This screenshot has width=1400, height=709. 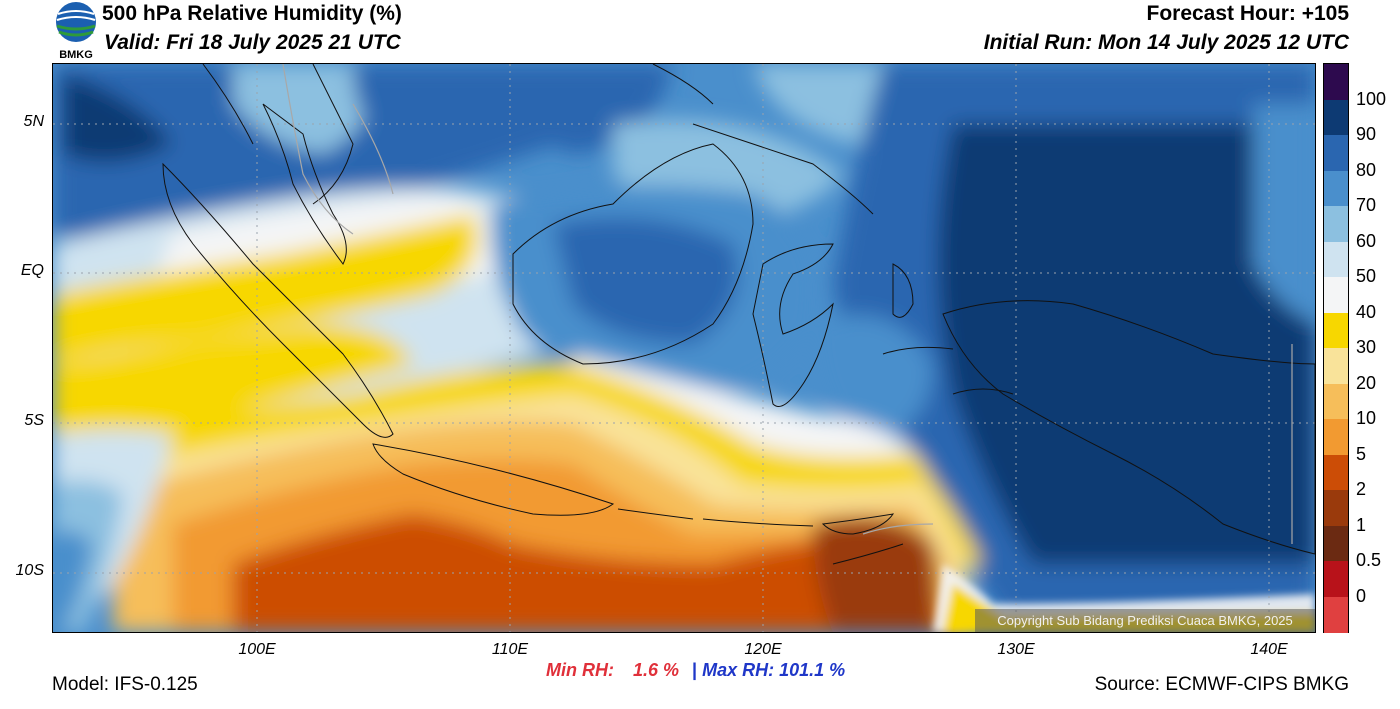 What do you see at coordinates (33, 121) in the screenshot?
I see `lat-label-5n: 5N` at bounding box center [33, 121].